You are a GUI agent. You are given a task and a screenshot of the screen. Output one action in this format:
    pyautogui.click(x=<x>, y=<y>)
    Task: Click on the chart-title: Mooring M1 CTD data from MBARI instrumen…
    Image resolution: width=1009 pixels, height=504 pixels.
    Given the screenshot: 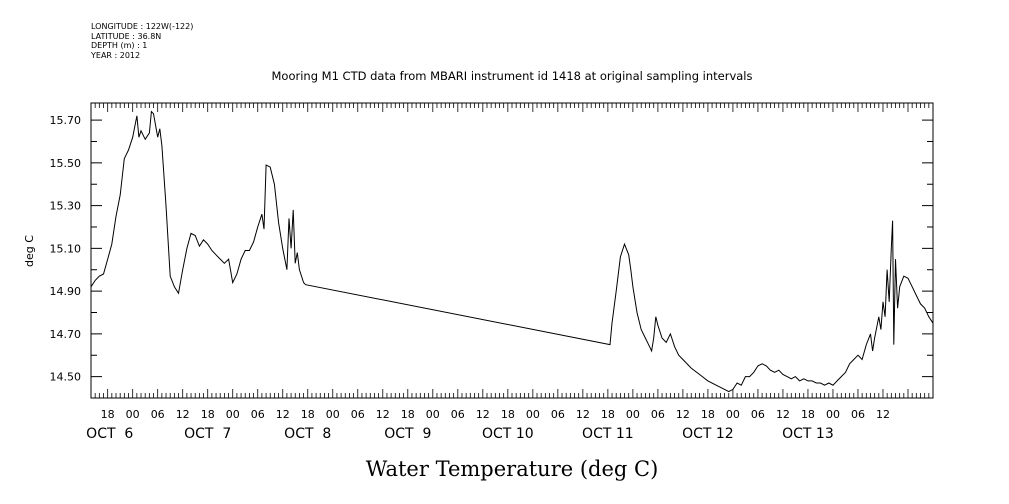 What is the action you would take?
    pyautogui.click(x=512, y=76)
    